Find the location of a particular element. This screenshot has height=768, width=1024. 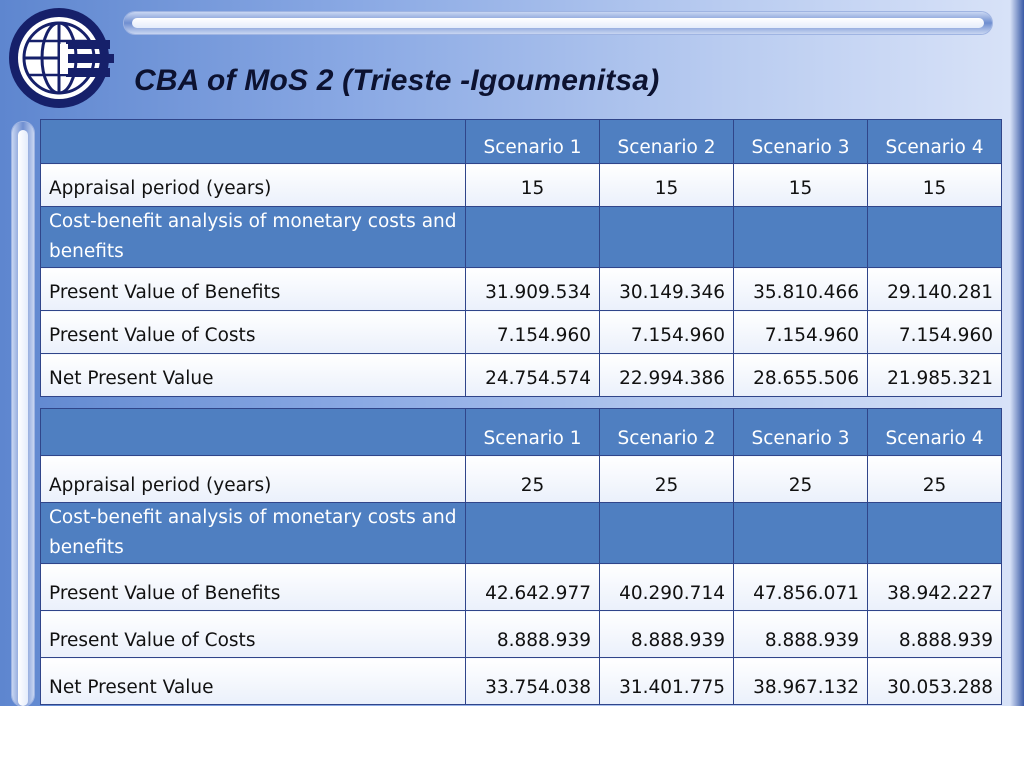

cell-value: 40.290.714 is located at coordinates (666, 587).